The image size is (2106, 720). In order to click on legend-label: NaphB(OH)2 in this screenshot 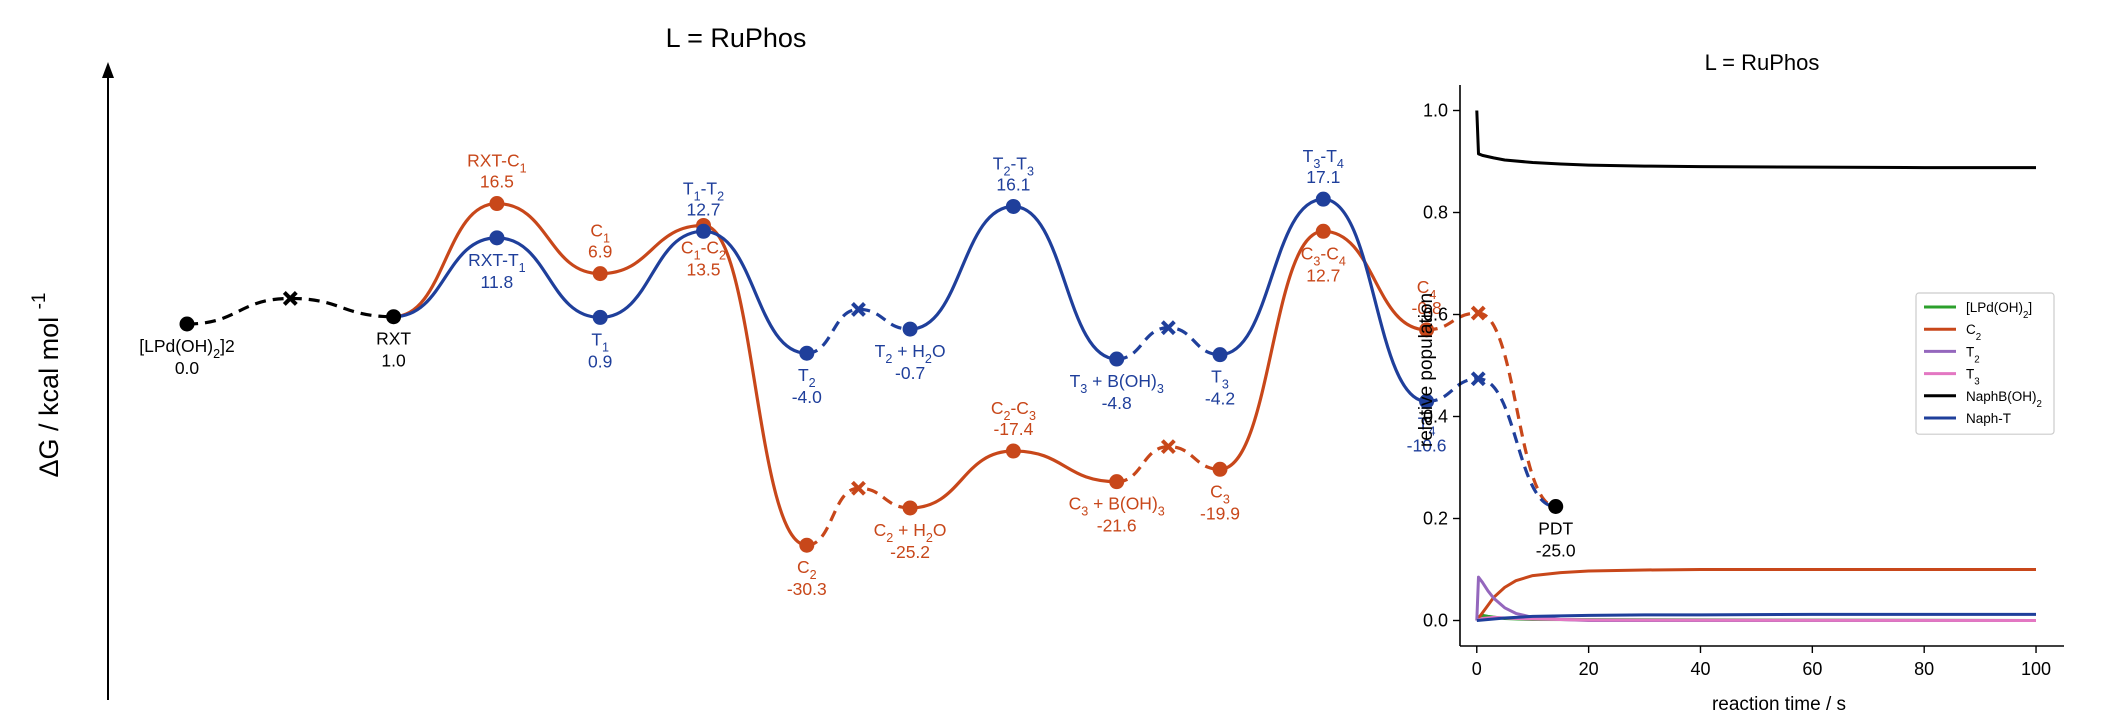, I will do `click(2004, 399)`.